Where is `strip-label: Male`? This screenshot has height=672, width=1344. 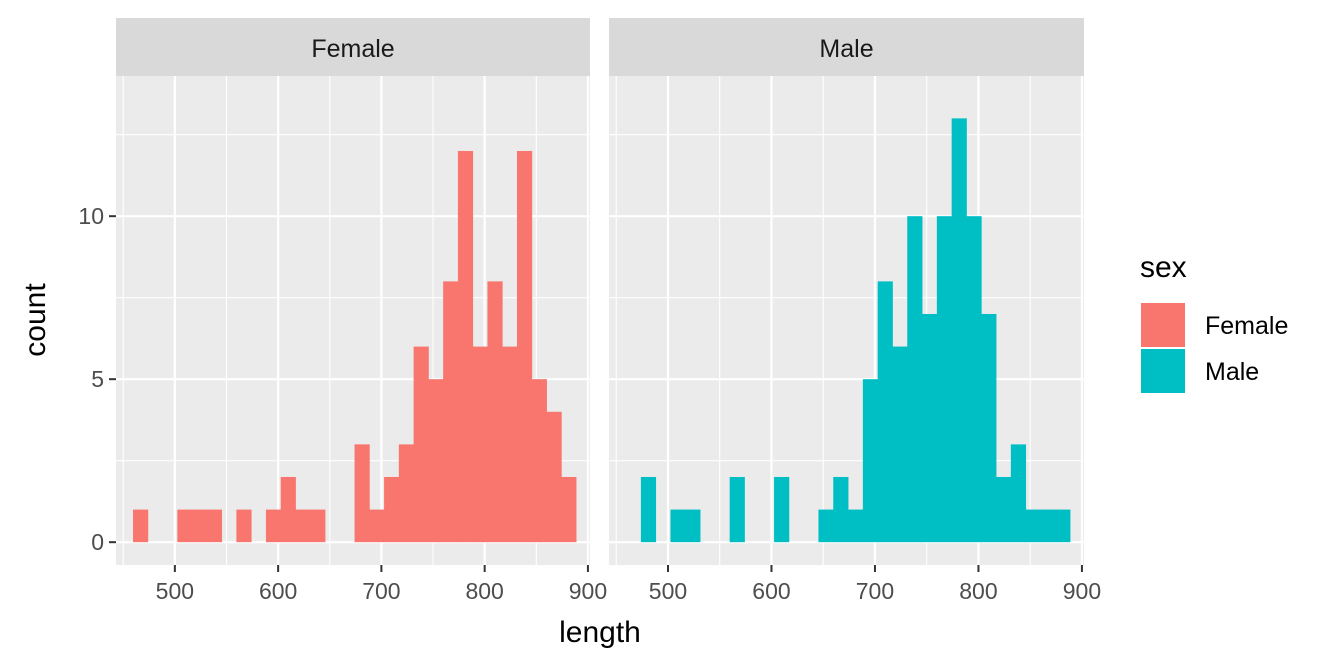
strip-label: Male is located at coordinates (846, 49).